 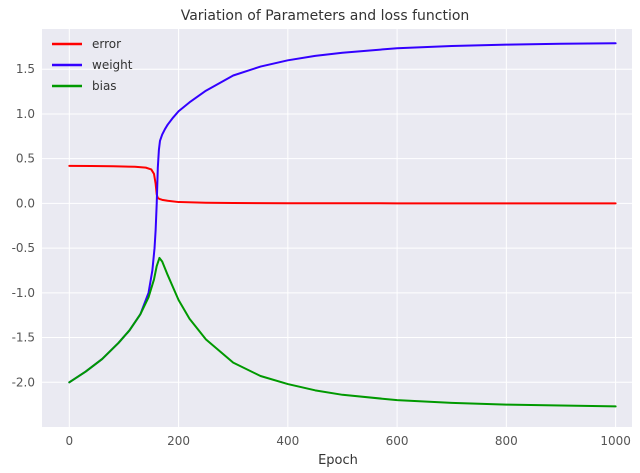 I want to click on y-tick-label: -1.5, so click(x=23, y=338).